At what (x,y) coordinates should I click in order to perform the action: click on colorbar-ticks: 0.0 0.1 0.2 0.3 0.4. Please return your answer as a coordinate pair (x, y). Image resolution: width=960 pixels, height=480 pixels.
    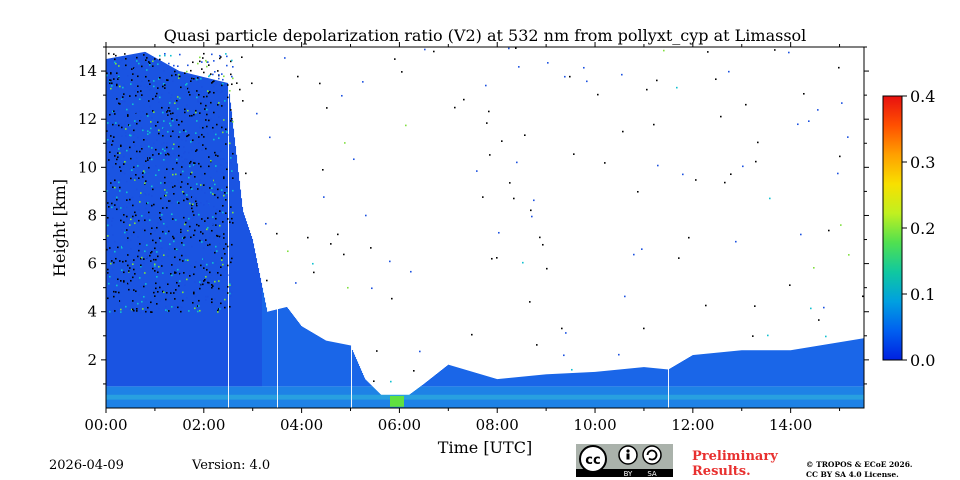
    Looking at the image, I should click on (918, 228).